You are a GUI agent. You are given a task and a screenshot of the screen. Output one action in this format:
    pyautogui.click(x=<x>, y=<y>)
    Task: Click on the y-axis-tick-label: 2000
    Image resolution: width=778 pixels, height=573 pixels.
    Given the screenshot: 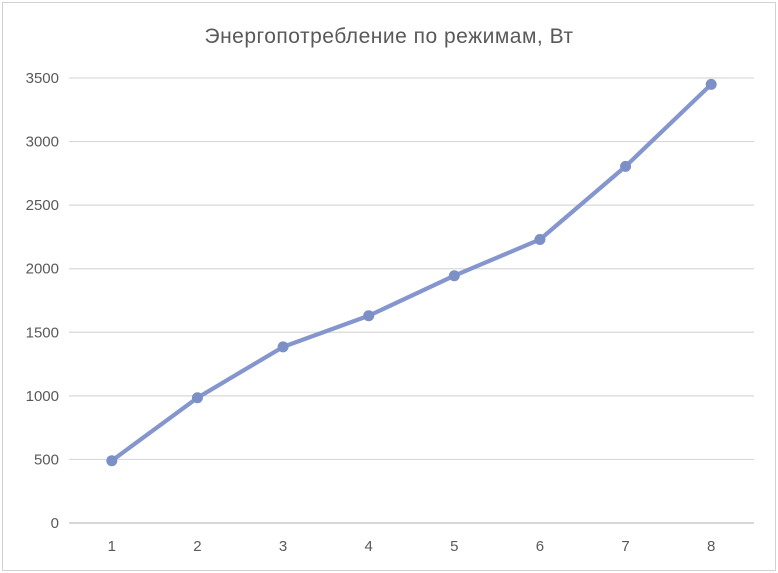 What is the action you would take?
    pyautogui.click(x=42, y=269)
    